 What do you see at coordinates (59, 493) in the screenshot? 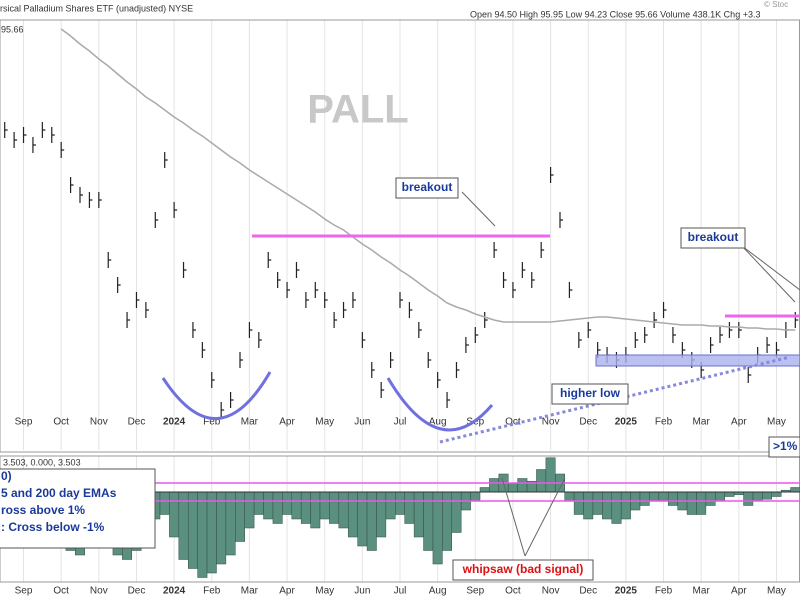
I see `legend-line: 5 and 200 day EMAs` at bounding box center [59, 493].